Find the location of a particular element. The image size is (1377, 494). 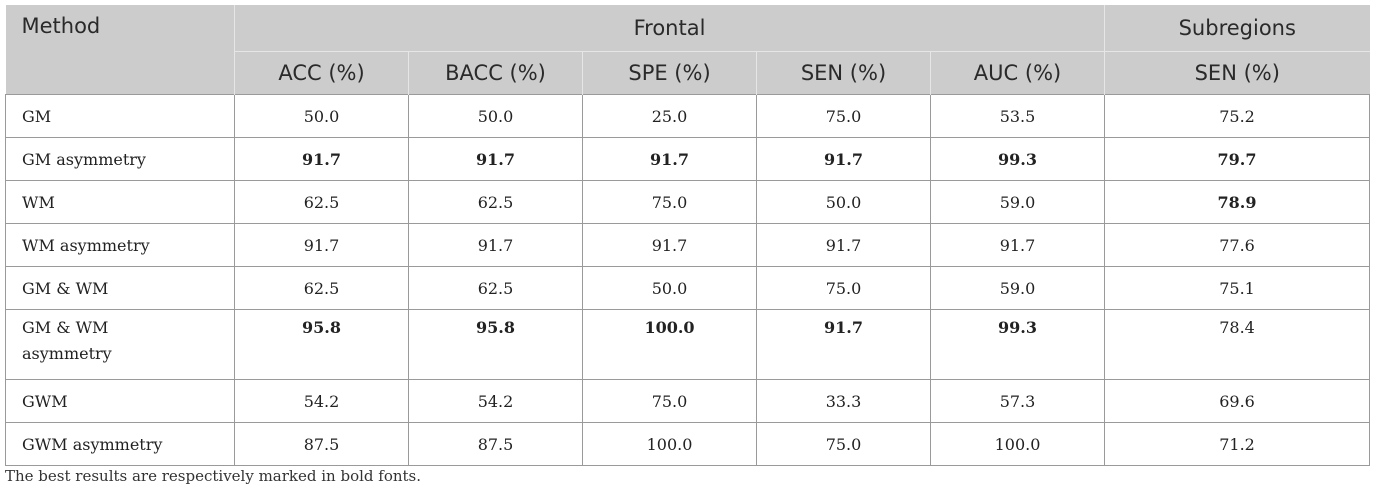

row-method: WM asymmetry is located at coordinates (120, 245).